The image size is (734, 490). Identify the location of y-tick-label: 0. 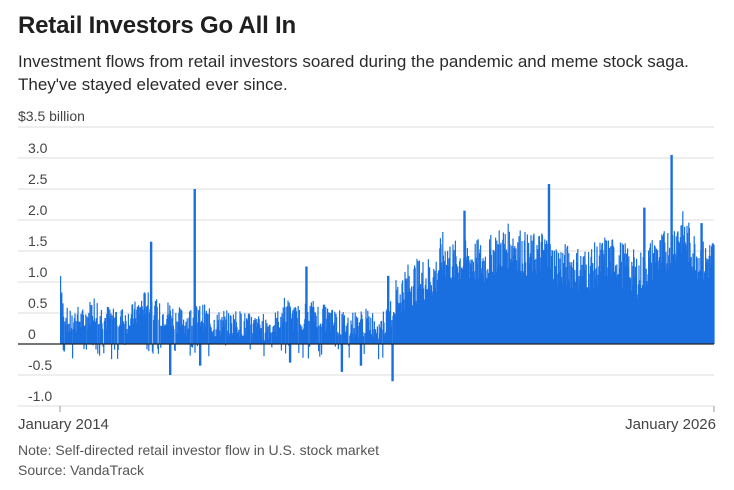
(32, 334).